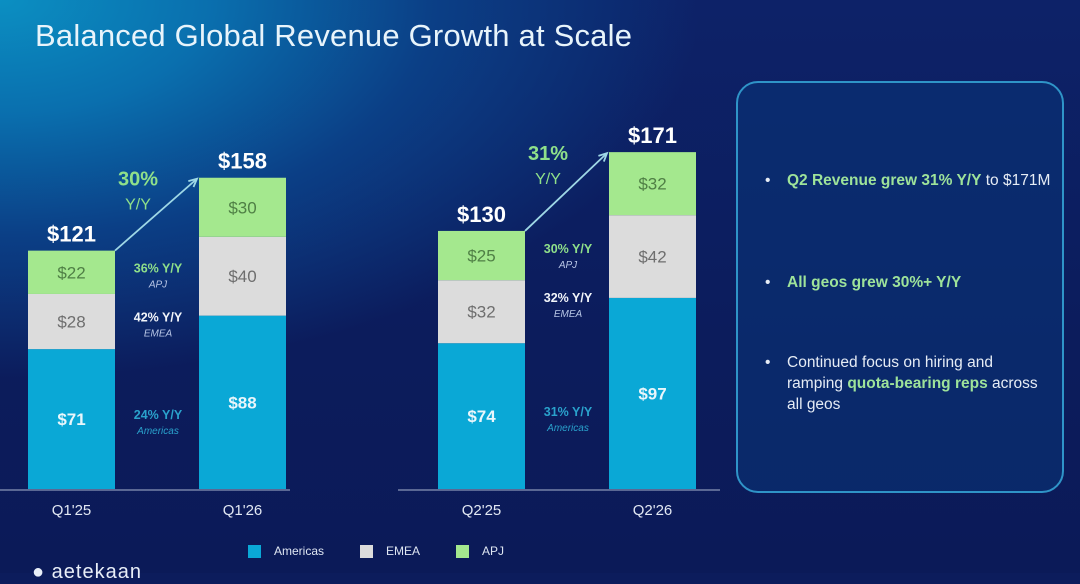  I want to click on highlight-text: Continued focus on hiring and ramping, so click(890, 373).